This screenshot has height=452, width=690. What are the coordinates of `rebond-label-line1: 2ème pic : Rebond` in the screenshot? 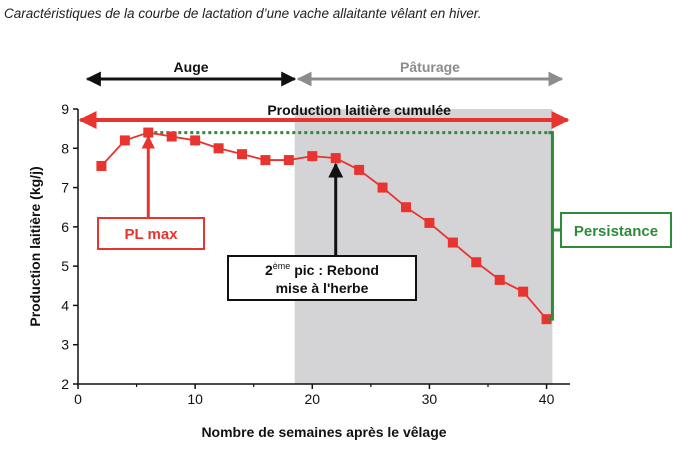 It's located at (322, 269).